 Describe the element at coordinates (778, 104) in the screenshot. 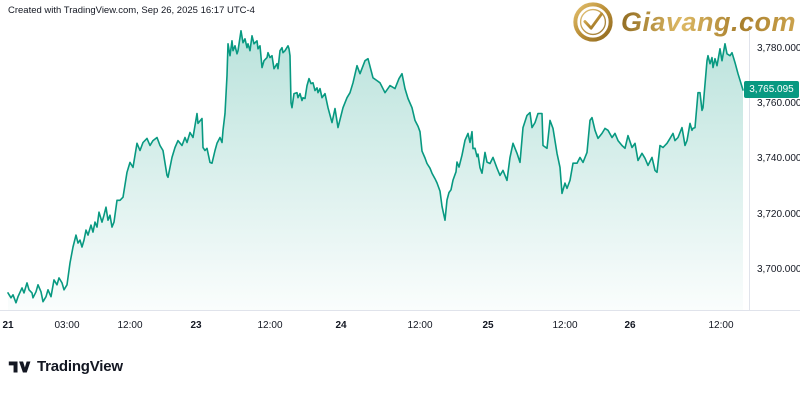

I see `price-axis-label: 3,760.000` at that location.